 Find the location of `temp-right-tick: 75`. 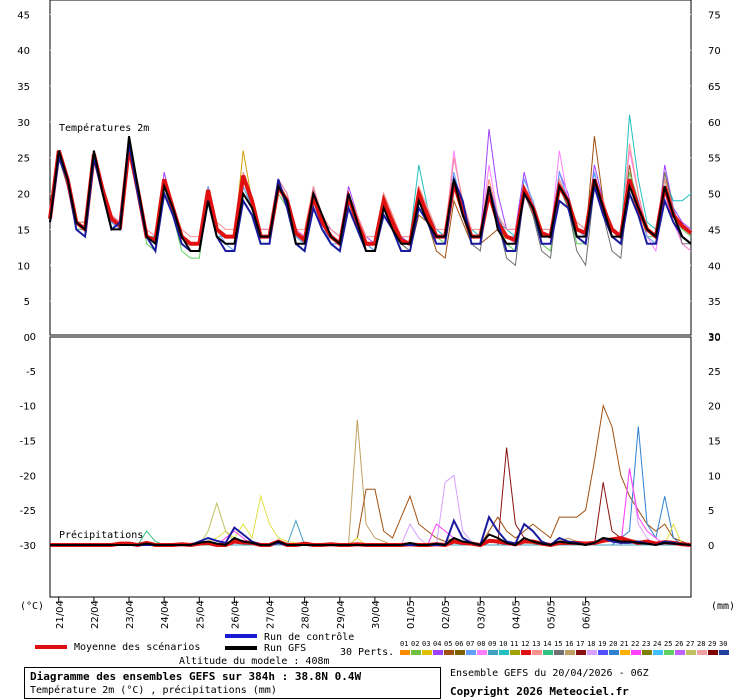

temp-right-tick: 75 is located at coordinates (714, 15).